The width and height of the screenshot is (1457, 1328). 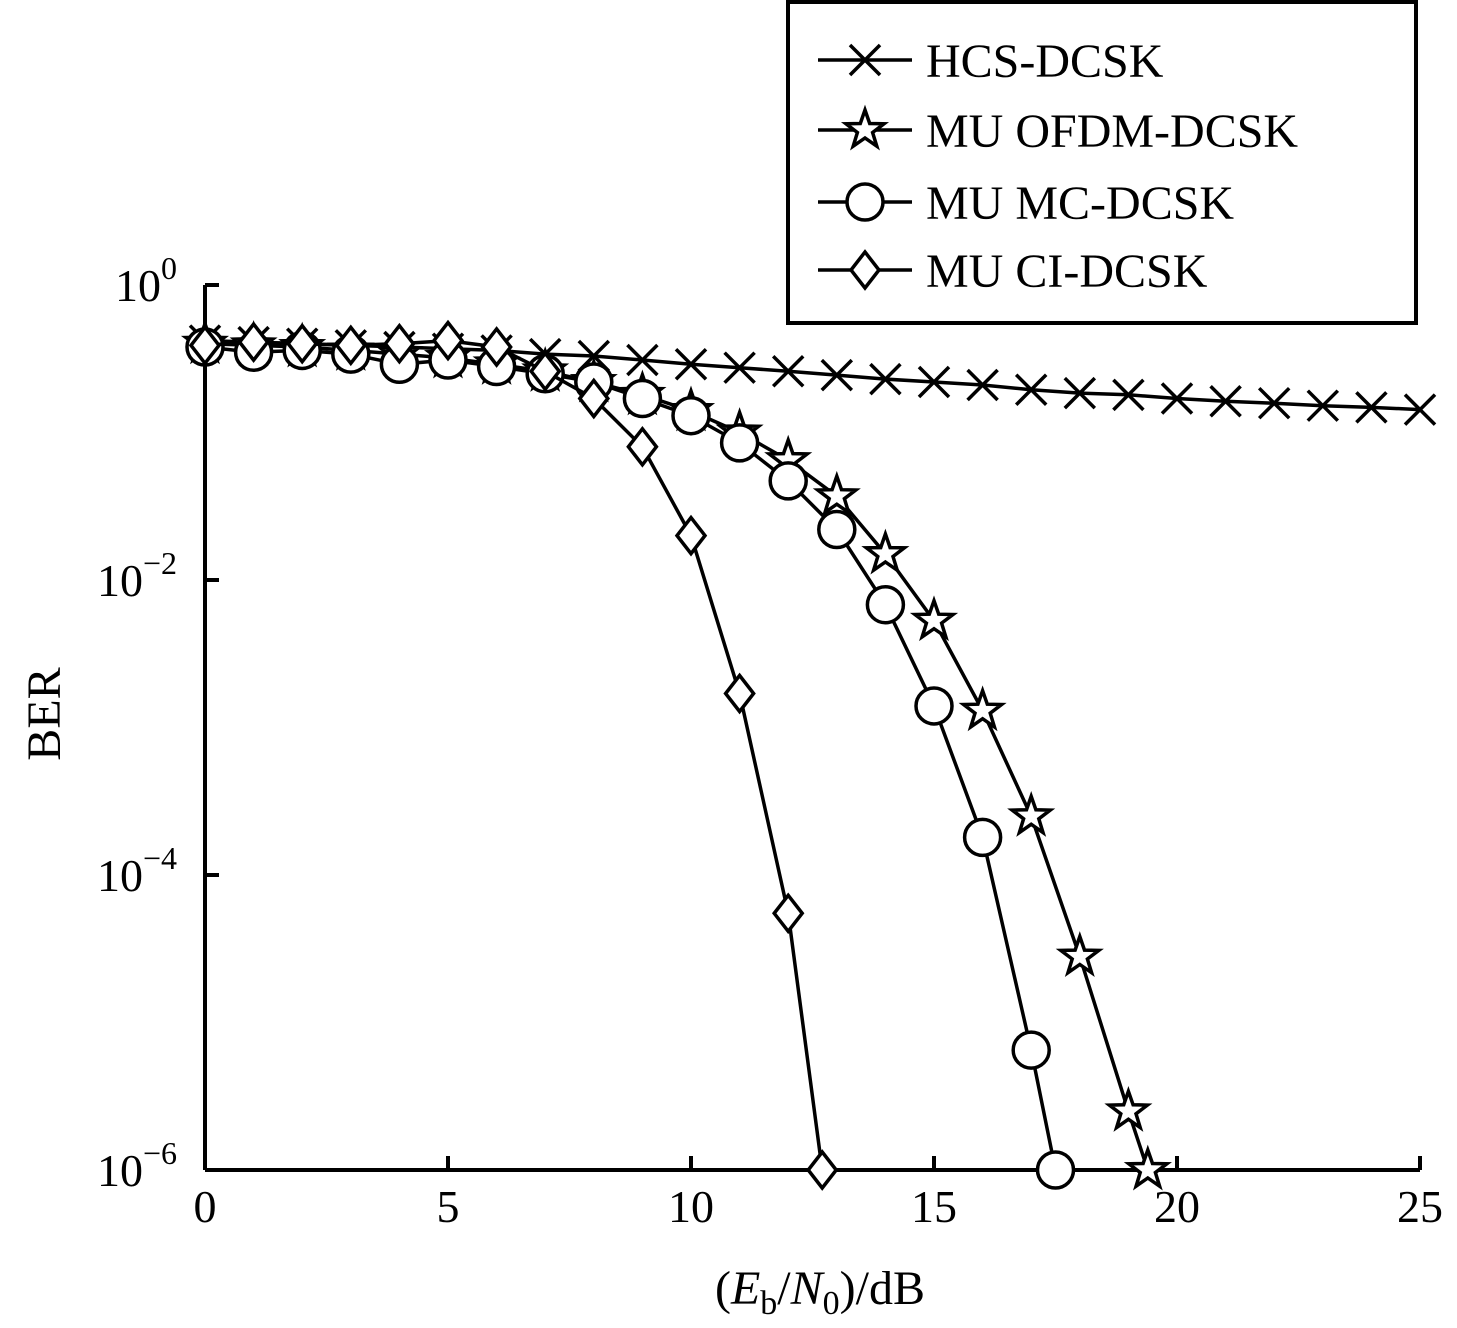 What do you see at coordinates (44, 713) in the screenshot?
I see `y-axis-title: BER` at bounding box center [44, 713].